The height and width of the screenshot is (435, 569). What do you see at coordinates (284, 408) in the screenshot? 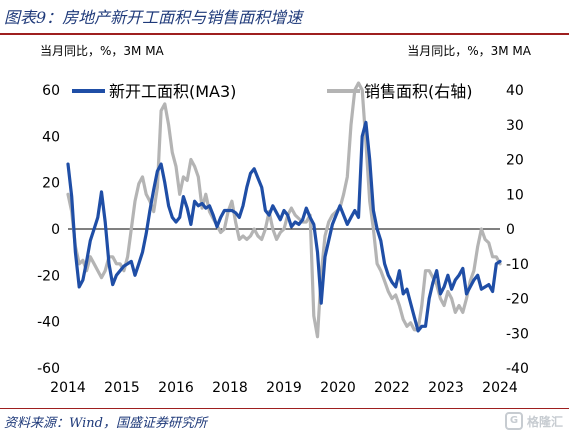
I see `source-divider` at bounding box center [284, 408].